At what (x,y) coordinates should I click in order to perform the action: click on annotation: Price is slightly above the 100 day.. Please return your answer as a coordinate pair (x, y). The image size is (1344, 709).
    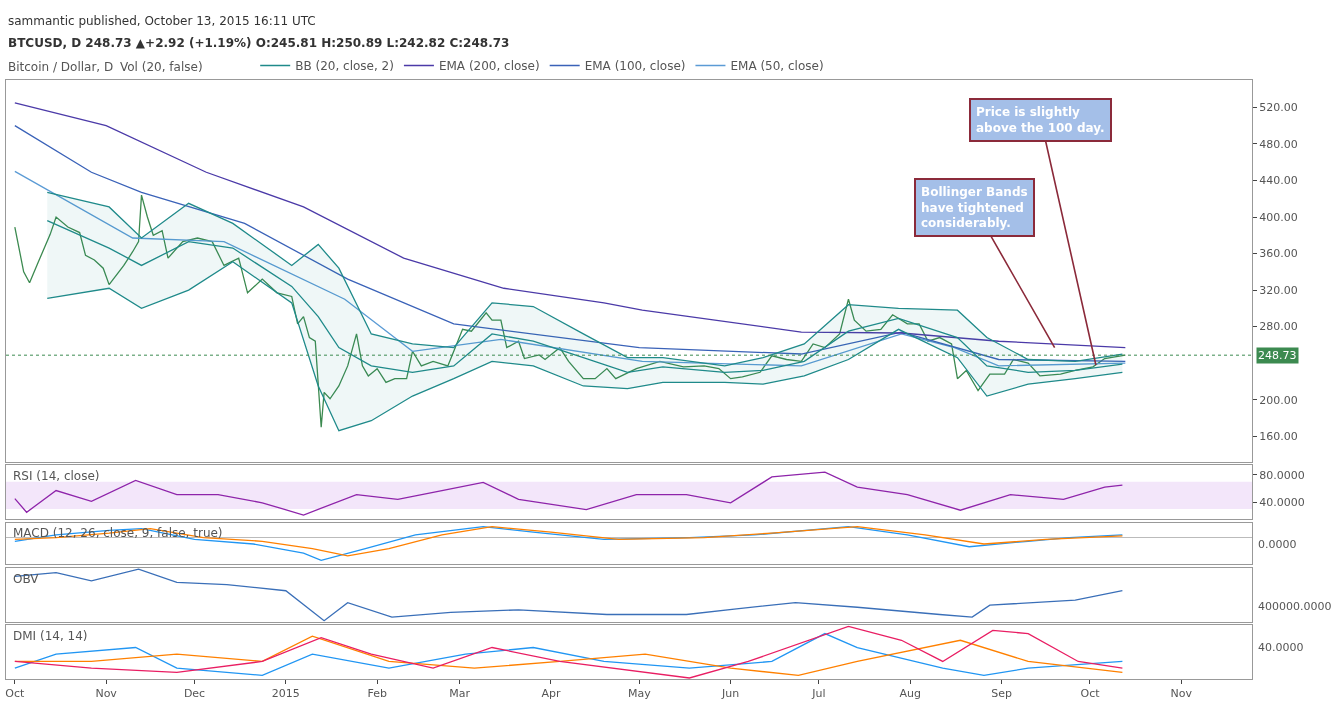
    Looking at the image, I should click on (1040, 120).